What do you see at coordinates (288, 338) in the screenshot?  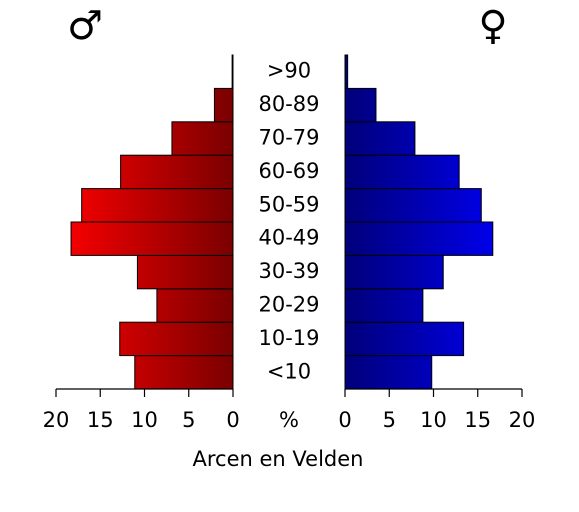 I see `category-label: 10-19` at bounding box center [288, 338].